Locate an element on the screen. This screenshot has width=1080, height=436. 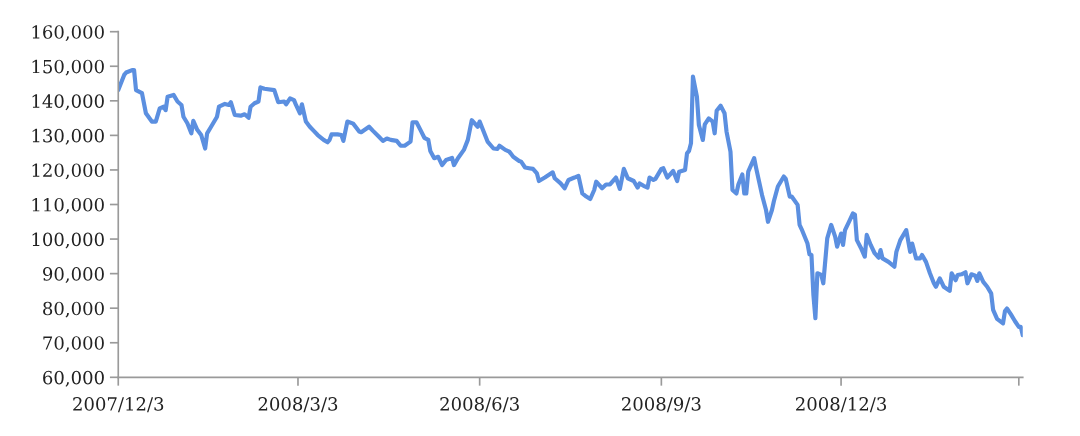
y-tick-label: 60,000 is located at coordinates (73, 378).